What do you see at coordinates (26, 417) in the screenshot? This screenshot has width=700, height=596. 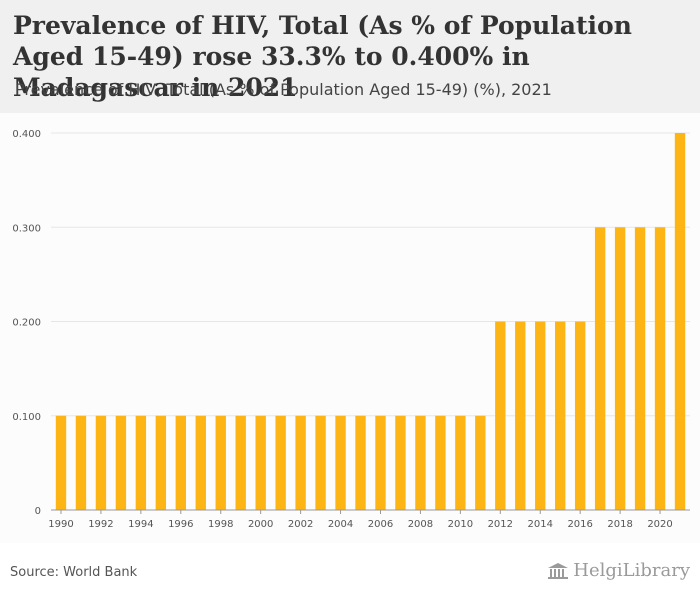 I see `y-tick-label: 0.100` at bounding box center [26, 417].